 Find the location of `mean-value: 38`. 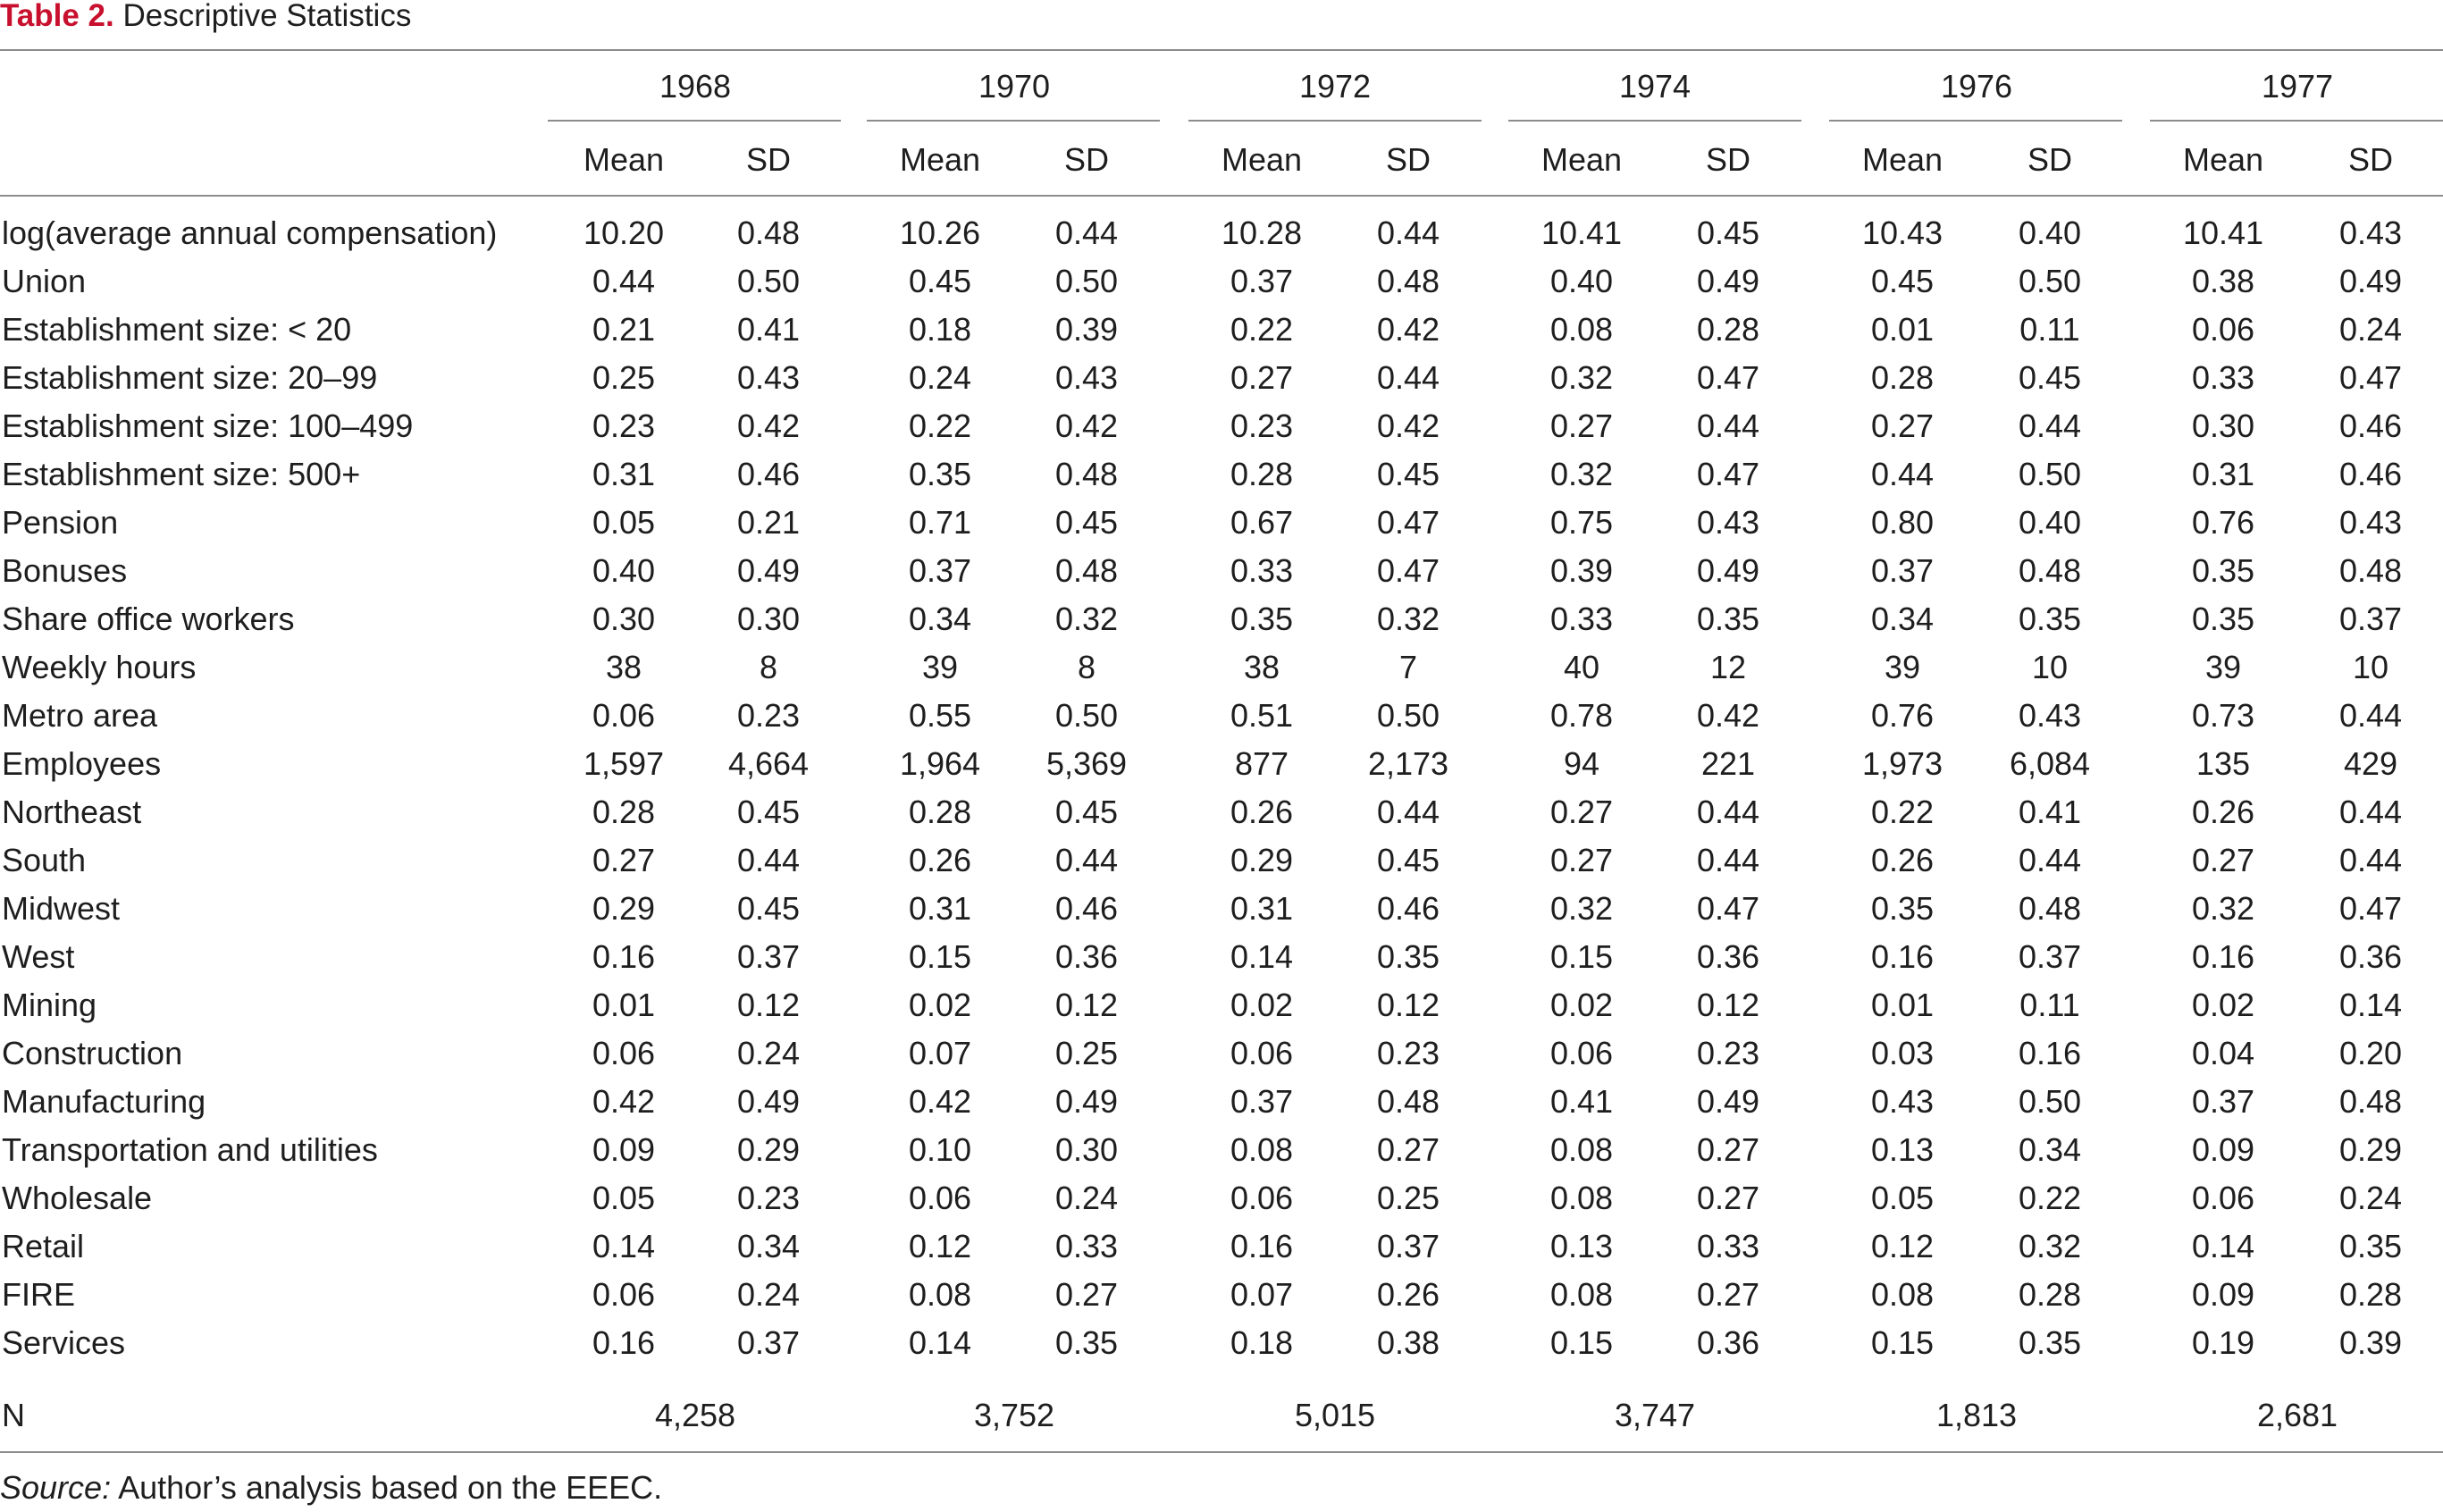

mean-value: 38 is located at coordinates (1261, 667).